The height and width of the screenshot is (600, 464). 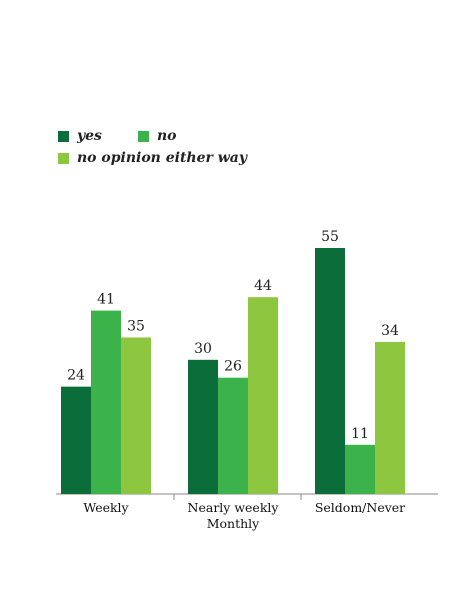 I want to click on data-label: 44, so click(x=263, y=286).